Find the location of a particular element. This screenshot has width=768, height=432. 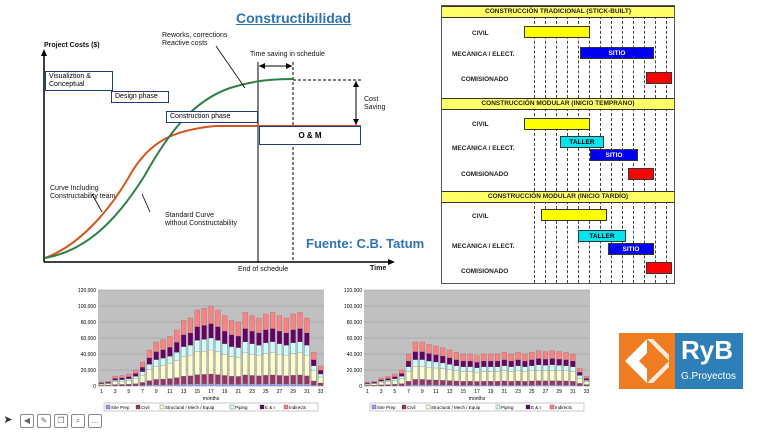

gantt-bar-civil is located at coordinates (557, 124).